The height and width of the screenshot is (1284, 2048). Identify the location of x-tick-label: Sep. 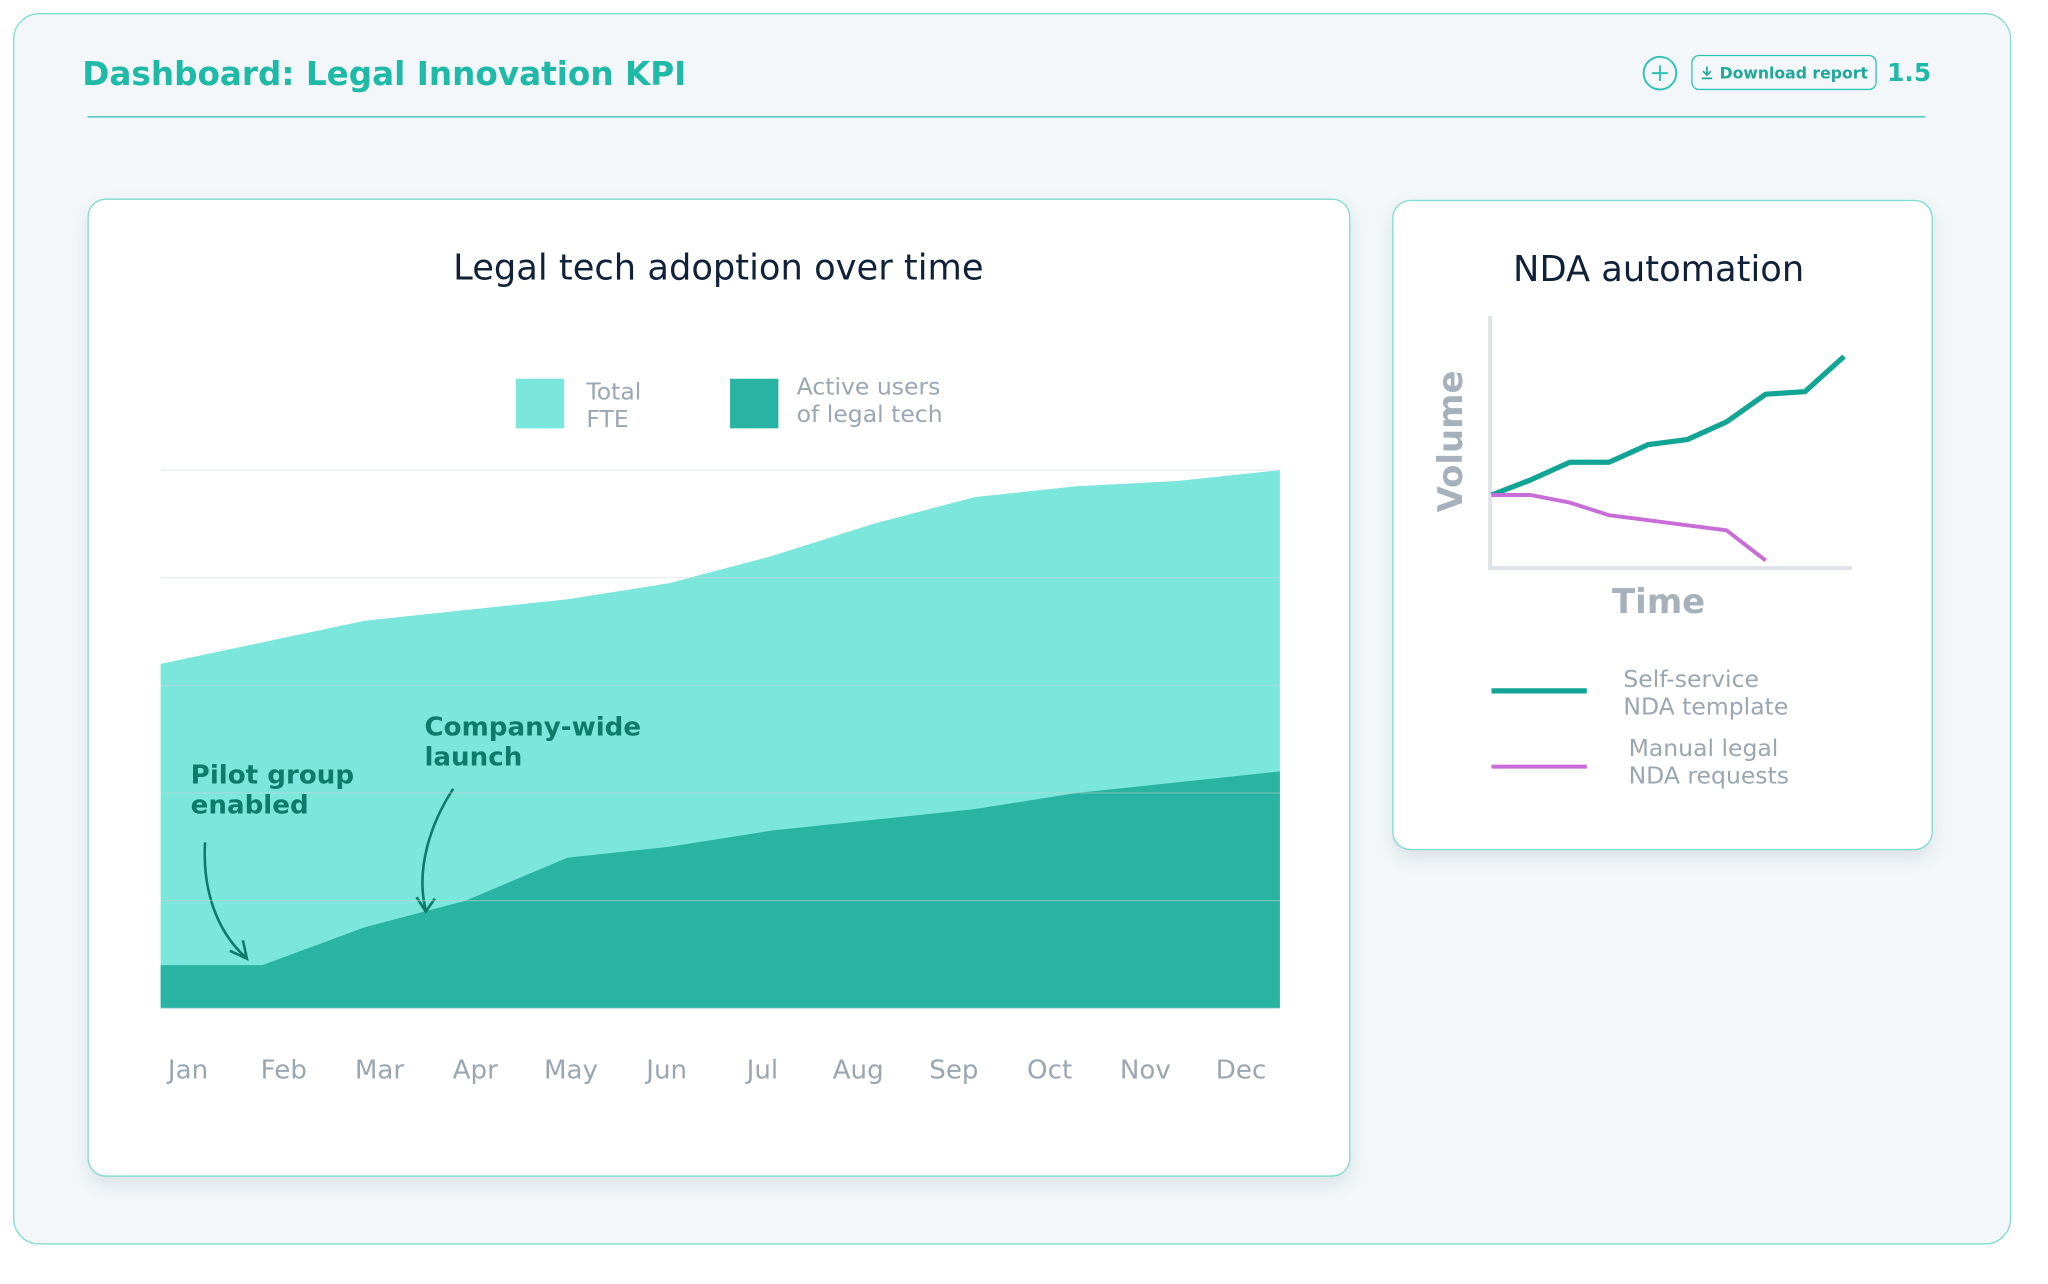
(953, 1070).